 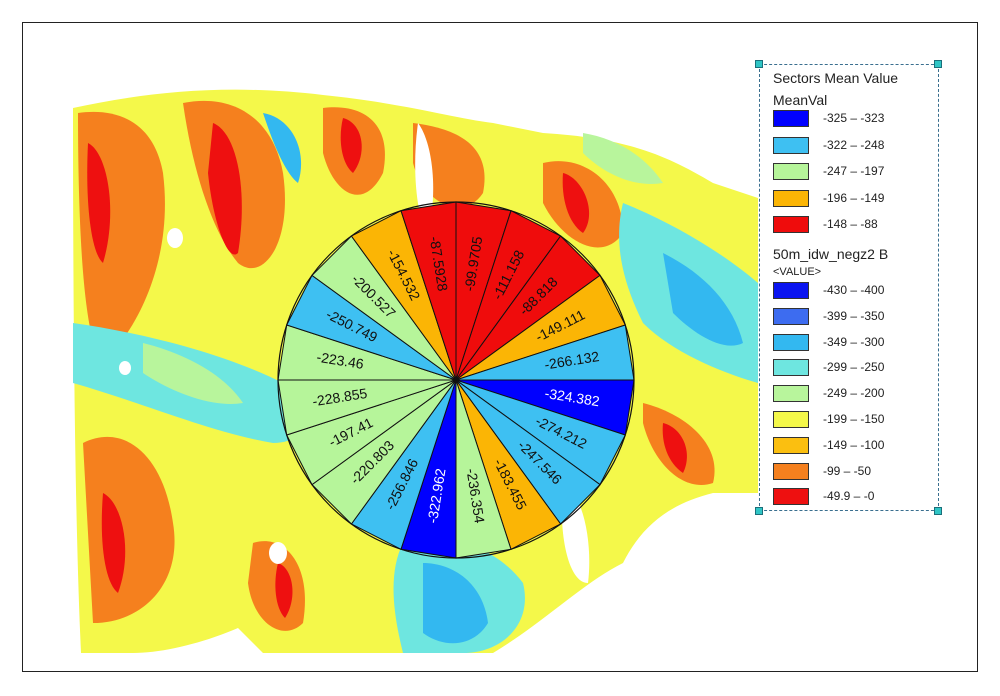 I want to click on legend-raster-class-row: -149 – -100, so click(x=853, y=445).